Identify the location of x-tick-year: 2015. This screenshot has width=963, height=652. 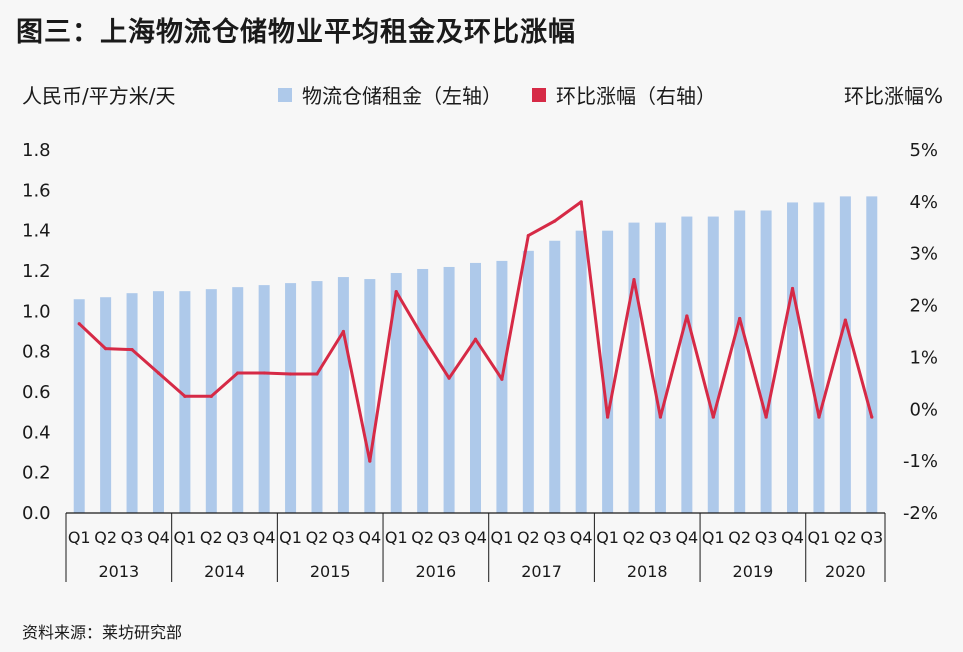
(330, 571).